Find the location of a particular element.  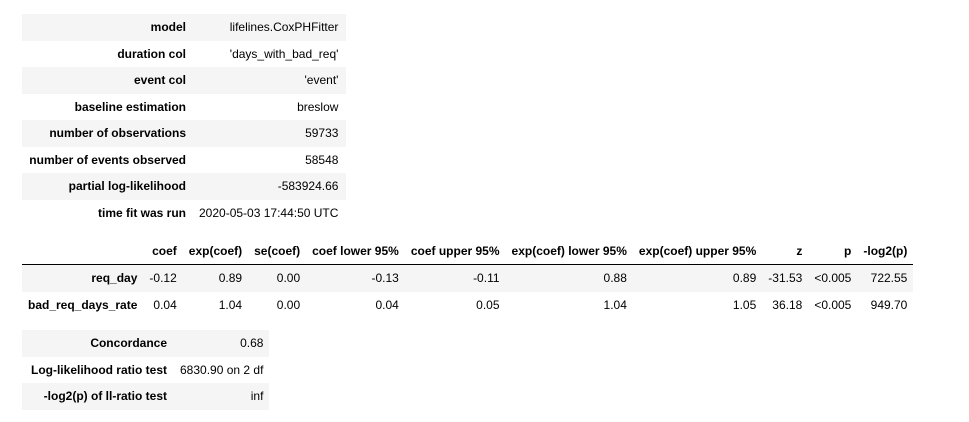

column-header: se(coef) is located at coordinates (277, 251).